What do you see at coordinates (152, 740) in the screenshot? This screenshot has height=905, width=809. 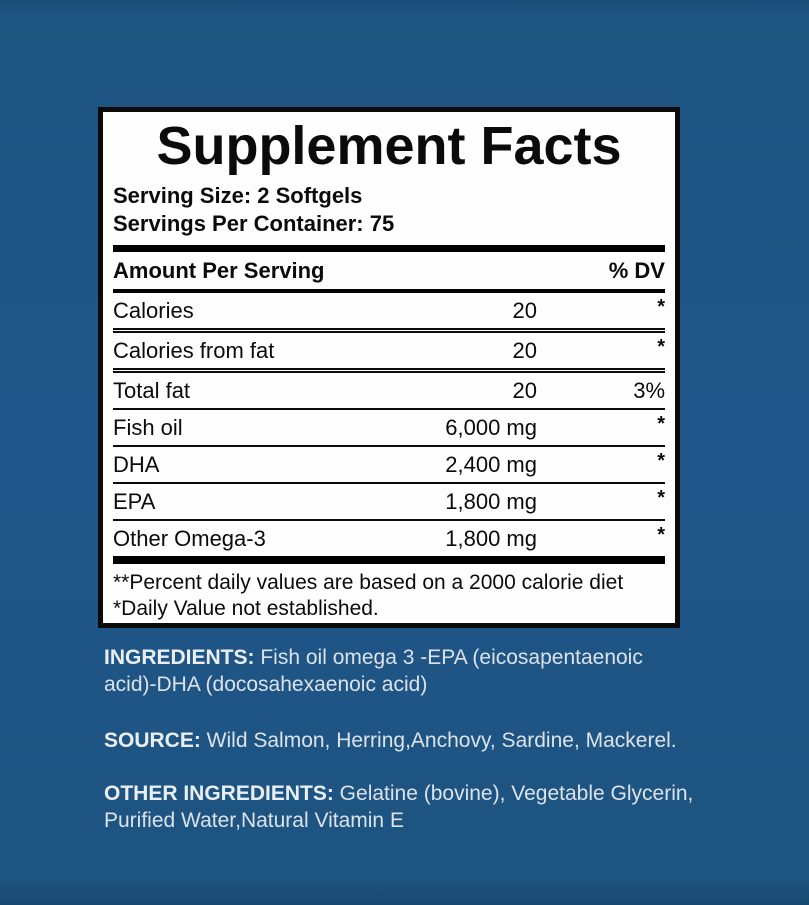 I see `source-label: SOURCE:` at bounding box center [152, 740].